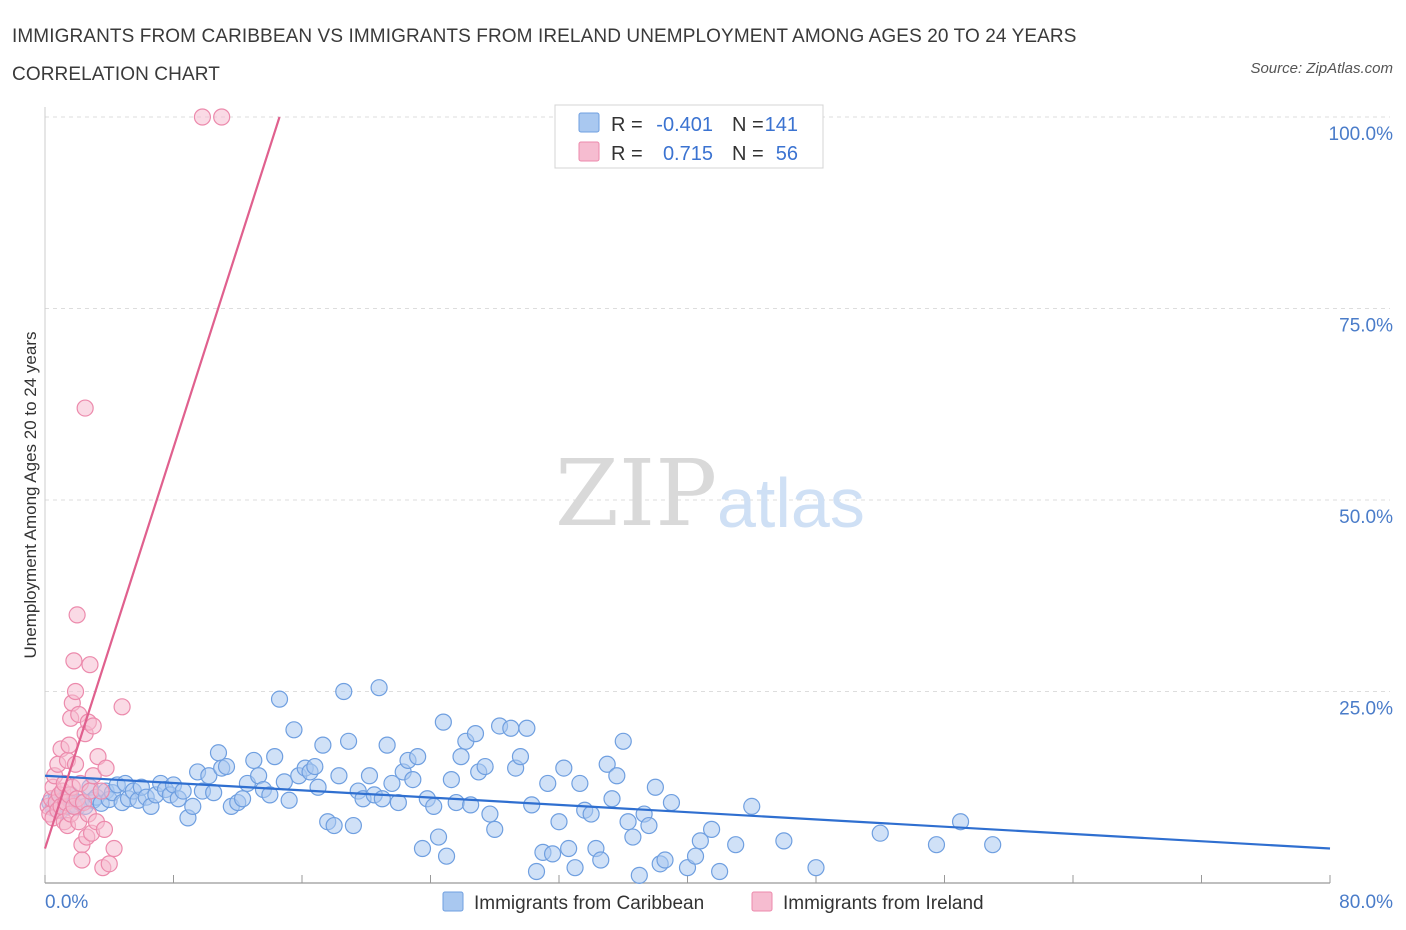  What do you see at coordinates (1366, 326) in the screenshot?
I see `y-tick-label: 75.0%` at bounding box center [1366, 326].